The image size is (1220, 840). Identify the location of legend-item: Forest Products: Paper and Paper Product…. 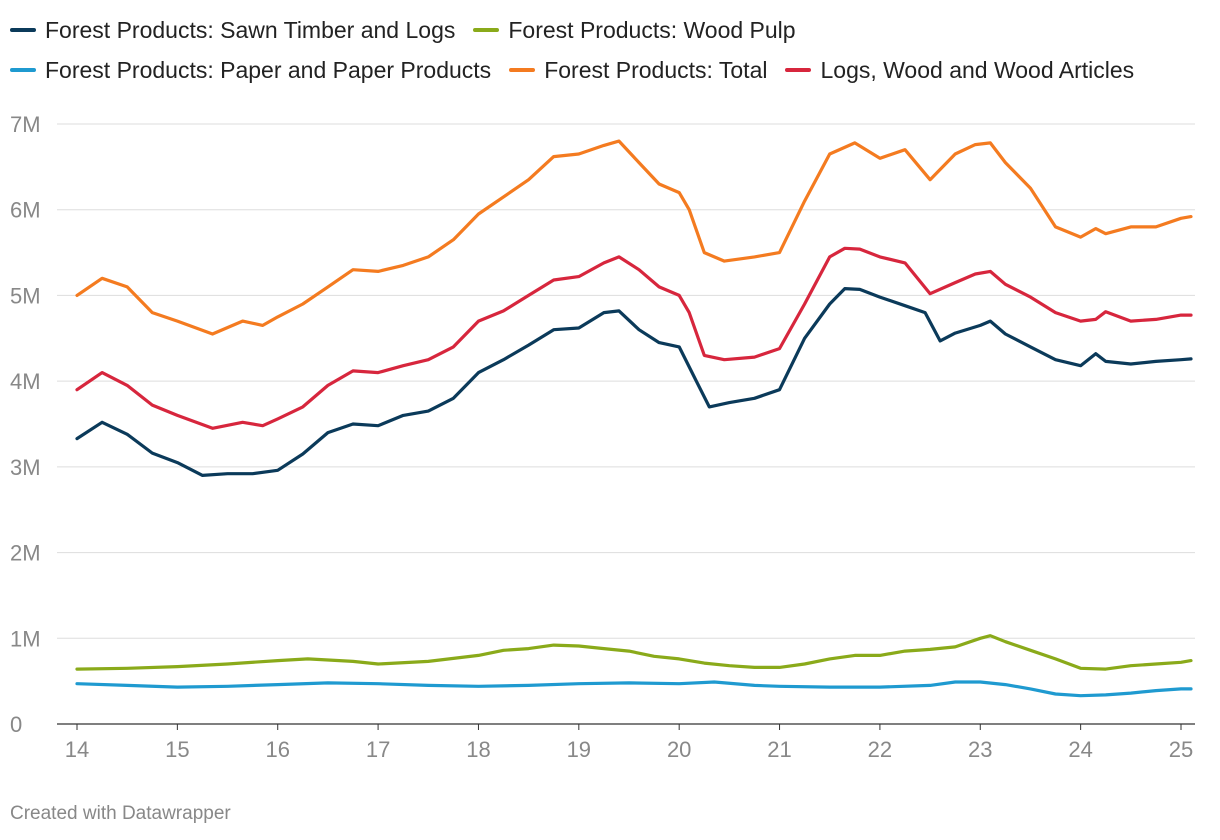
(250, 70).